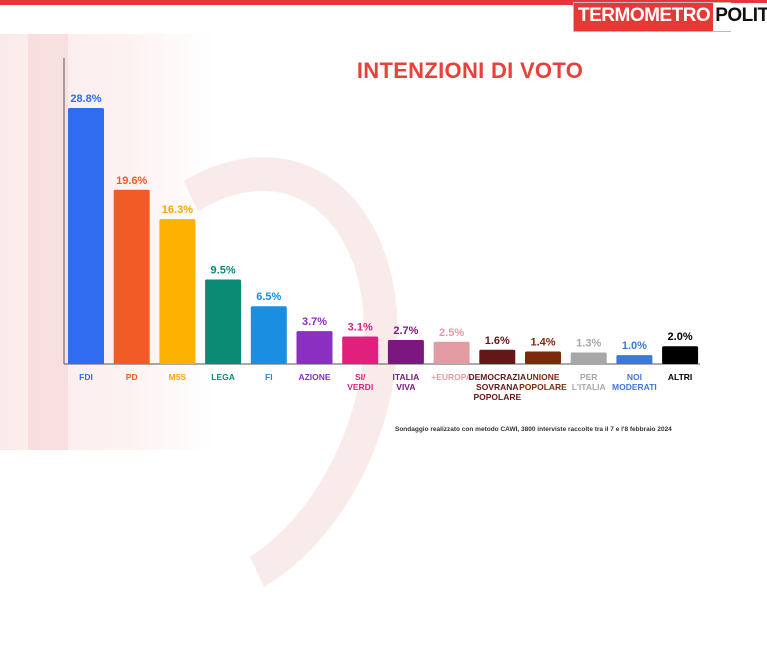  I want to click on data-label-4: 6.5%, so click(268, 297).